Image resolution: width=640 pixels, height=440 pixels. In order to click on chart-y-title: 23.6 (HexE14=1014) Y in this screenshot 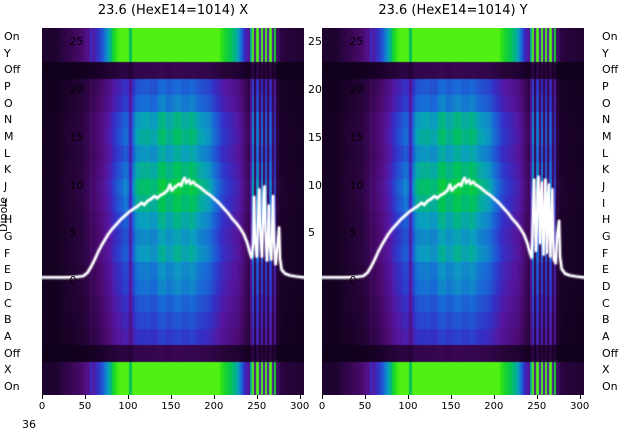, I will do `click(453, 10)`.